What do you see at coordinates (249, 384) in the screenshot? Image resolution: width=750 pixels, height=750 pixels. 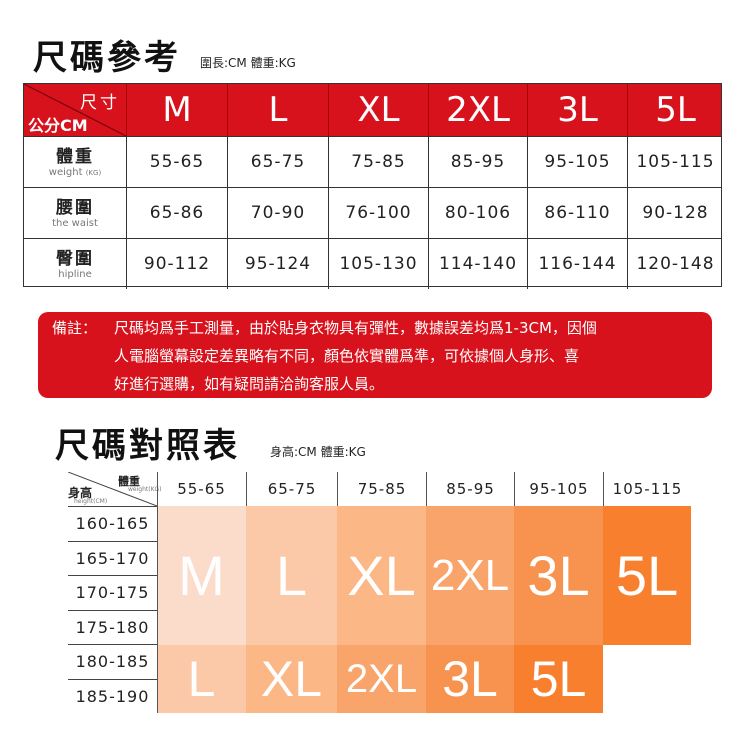 I see `remarks-line: 好進行選購，如有疑問請洽詢客服人員。` at bounding box center [249, 384].